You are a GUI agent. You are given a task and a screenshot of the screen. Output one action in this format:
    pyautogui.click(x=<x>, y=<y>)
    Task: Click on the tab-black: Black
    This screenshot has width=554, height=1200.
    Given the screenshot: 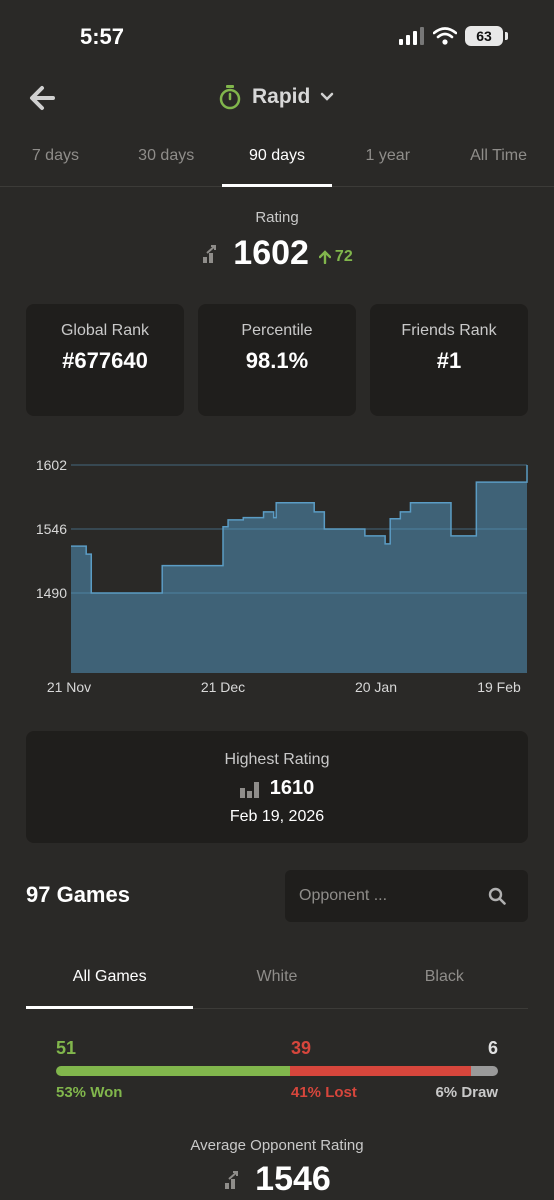 What is the action you would take?
    pyautogui.click(x=444, y=976)
    